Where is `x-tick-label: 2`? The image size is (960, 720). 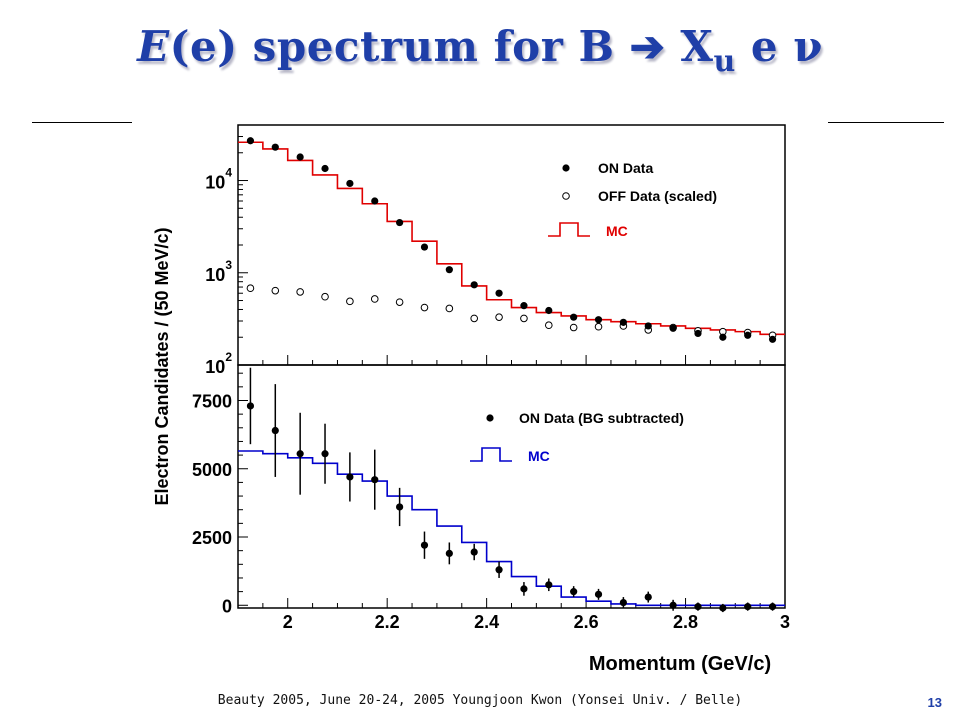
x-tick-label: 2 is located at coordinates (288, 622).